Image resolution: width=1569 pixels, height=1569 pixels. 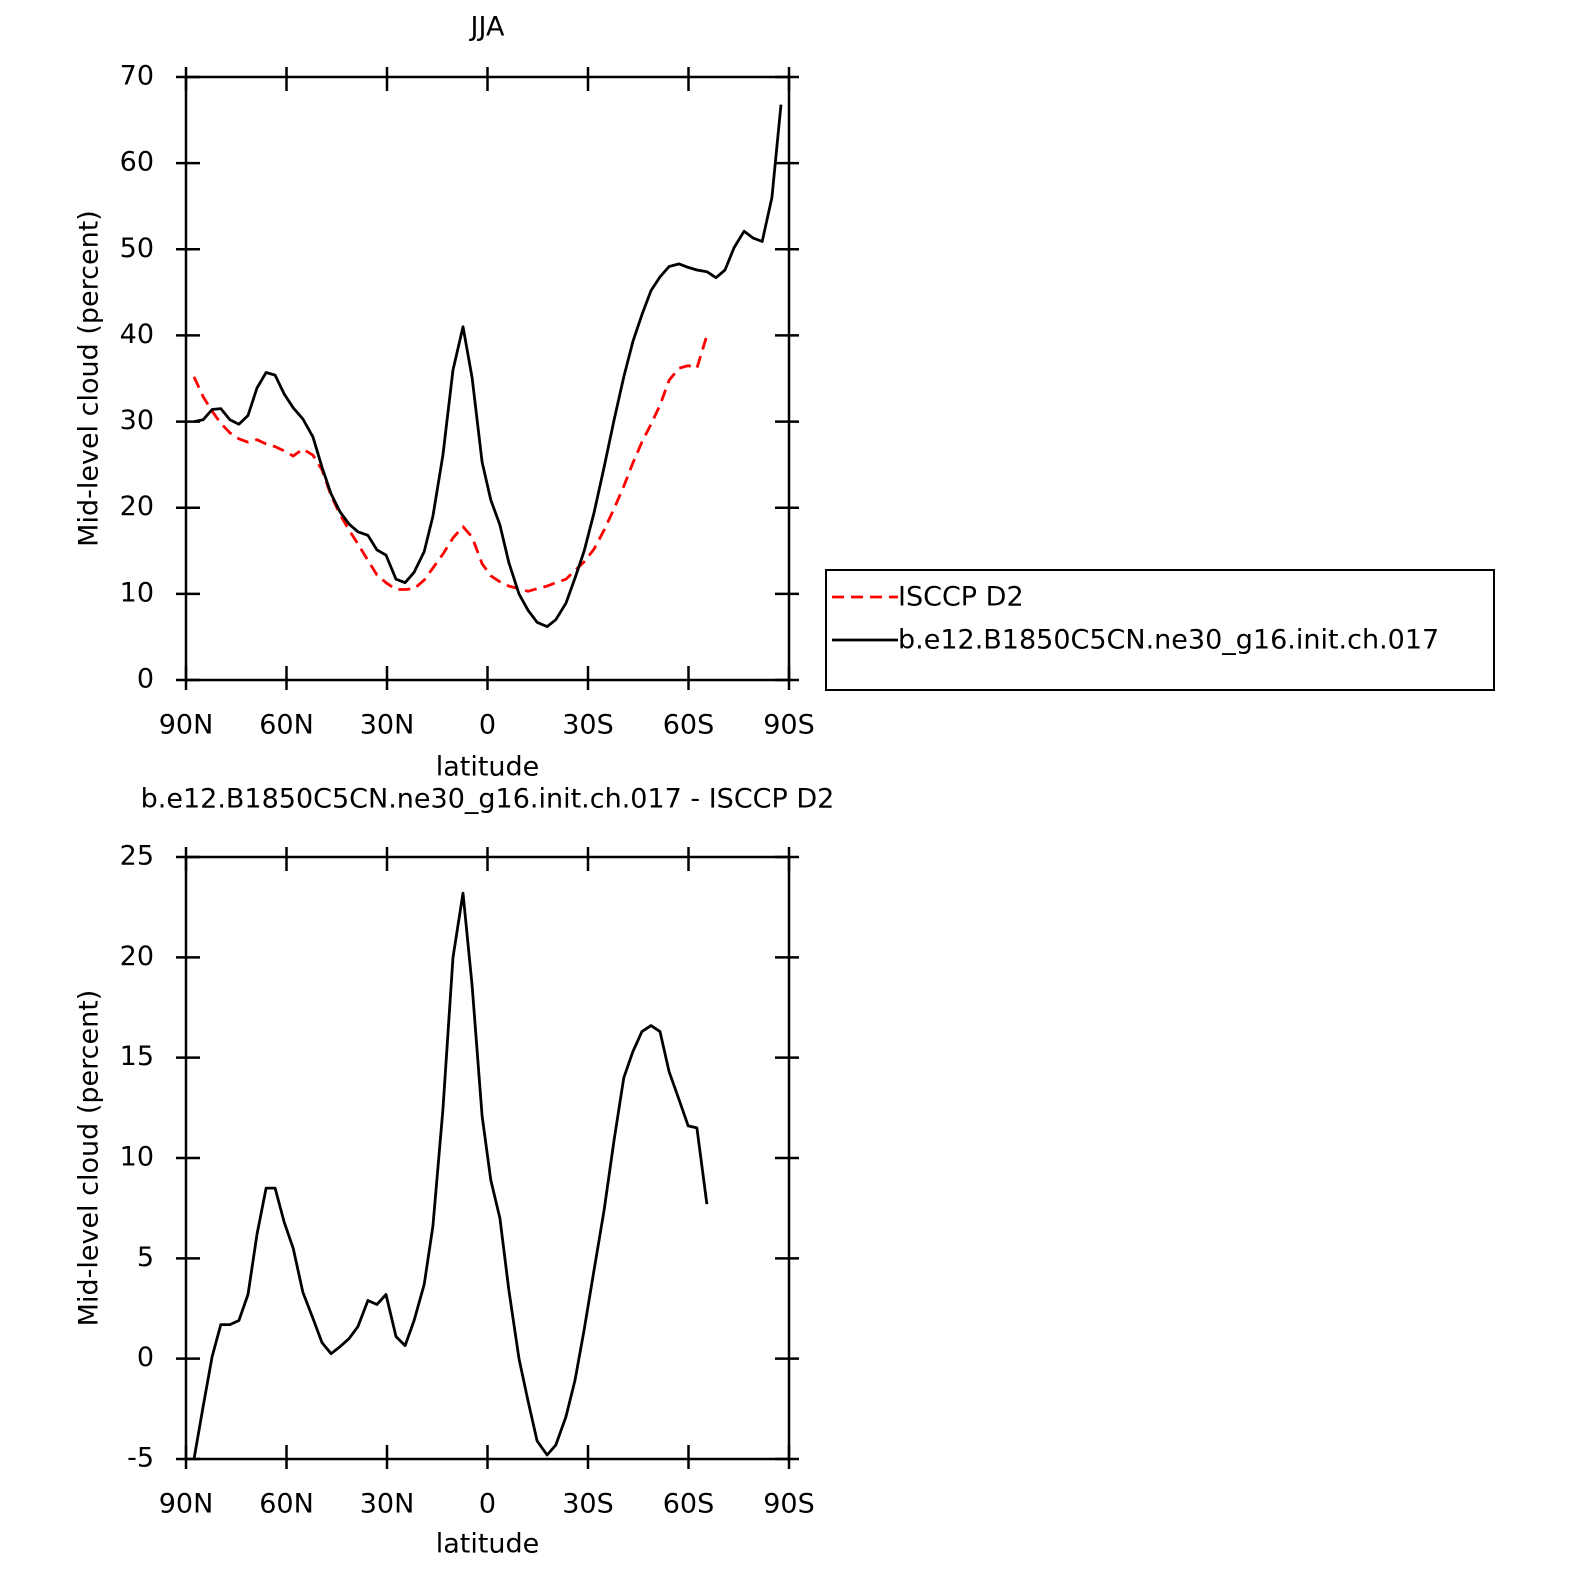 What do you see at coordinates (137, 1056) in the screenshot?
I see `y-tick-label: 15` at bounding box center [137, 1056].